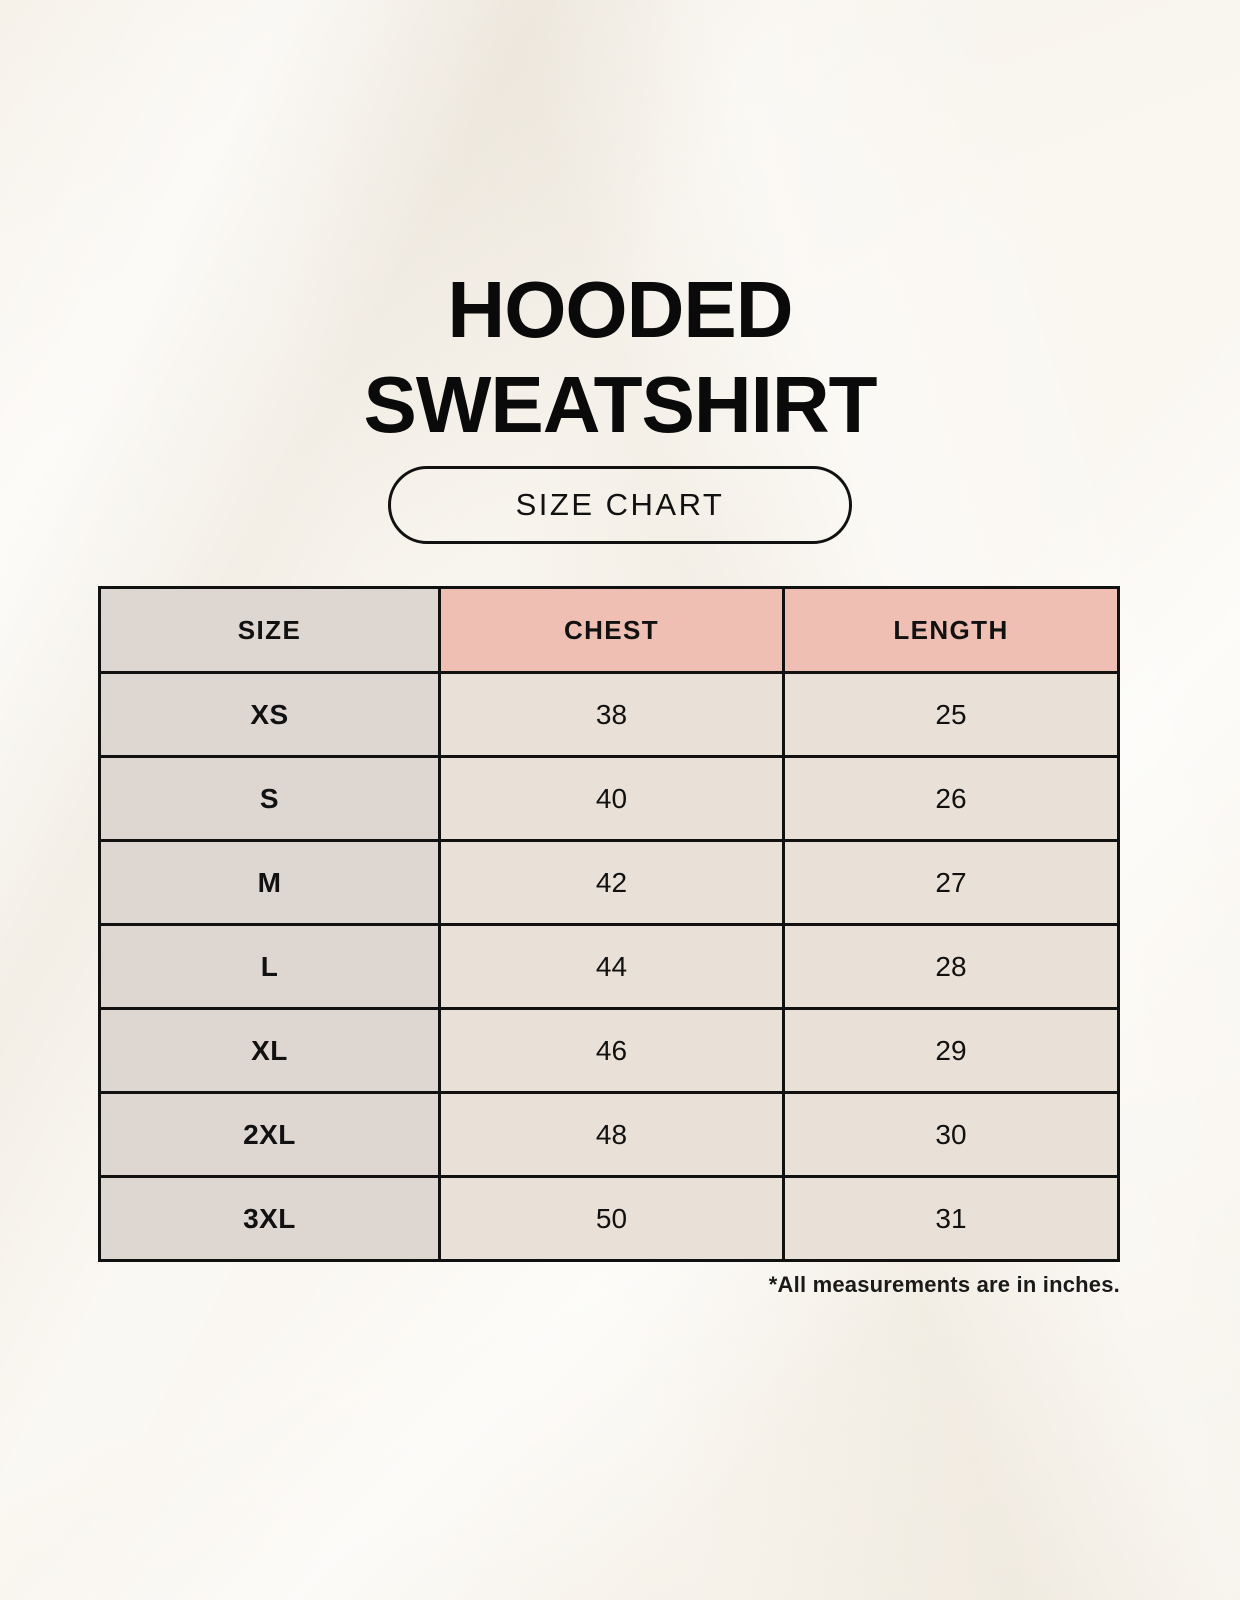 This screenshot has width=1240, height=1600. I want to click on table-row: XL 46 29, so click(609, 1050).